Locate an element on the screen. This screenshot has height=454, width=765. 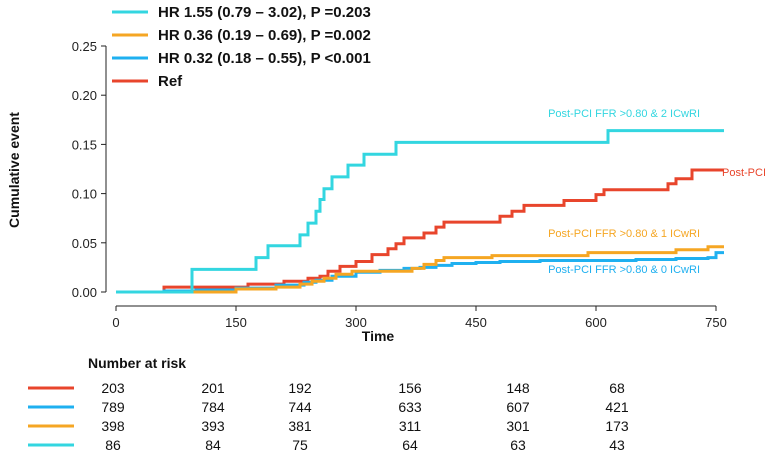
risk-value: 789 is located at coordinates (113, 407).